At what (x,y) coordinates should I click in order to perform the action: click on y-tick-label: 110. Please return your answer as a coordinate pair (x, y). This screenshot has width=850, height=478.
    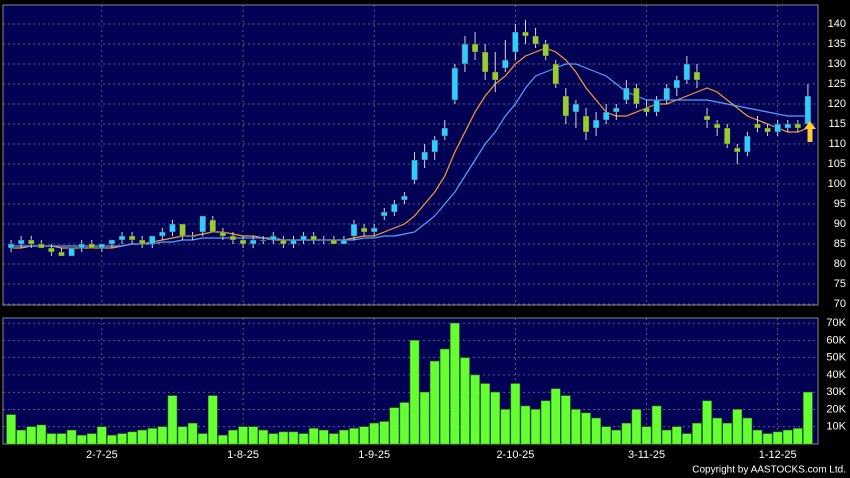
    Looking at the image, I should click on (837, 144).